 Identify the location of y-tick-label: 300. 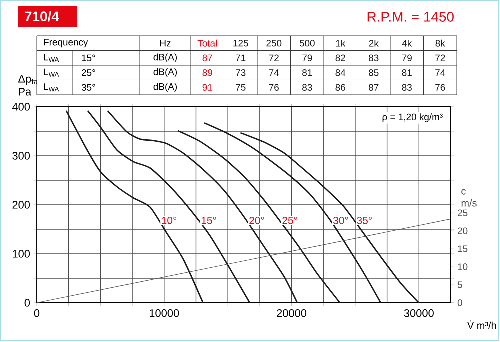
(21, 156).